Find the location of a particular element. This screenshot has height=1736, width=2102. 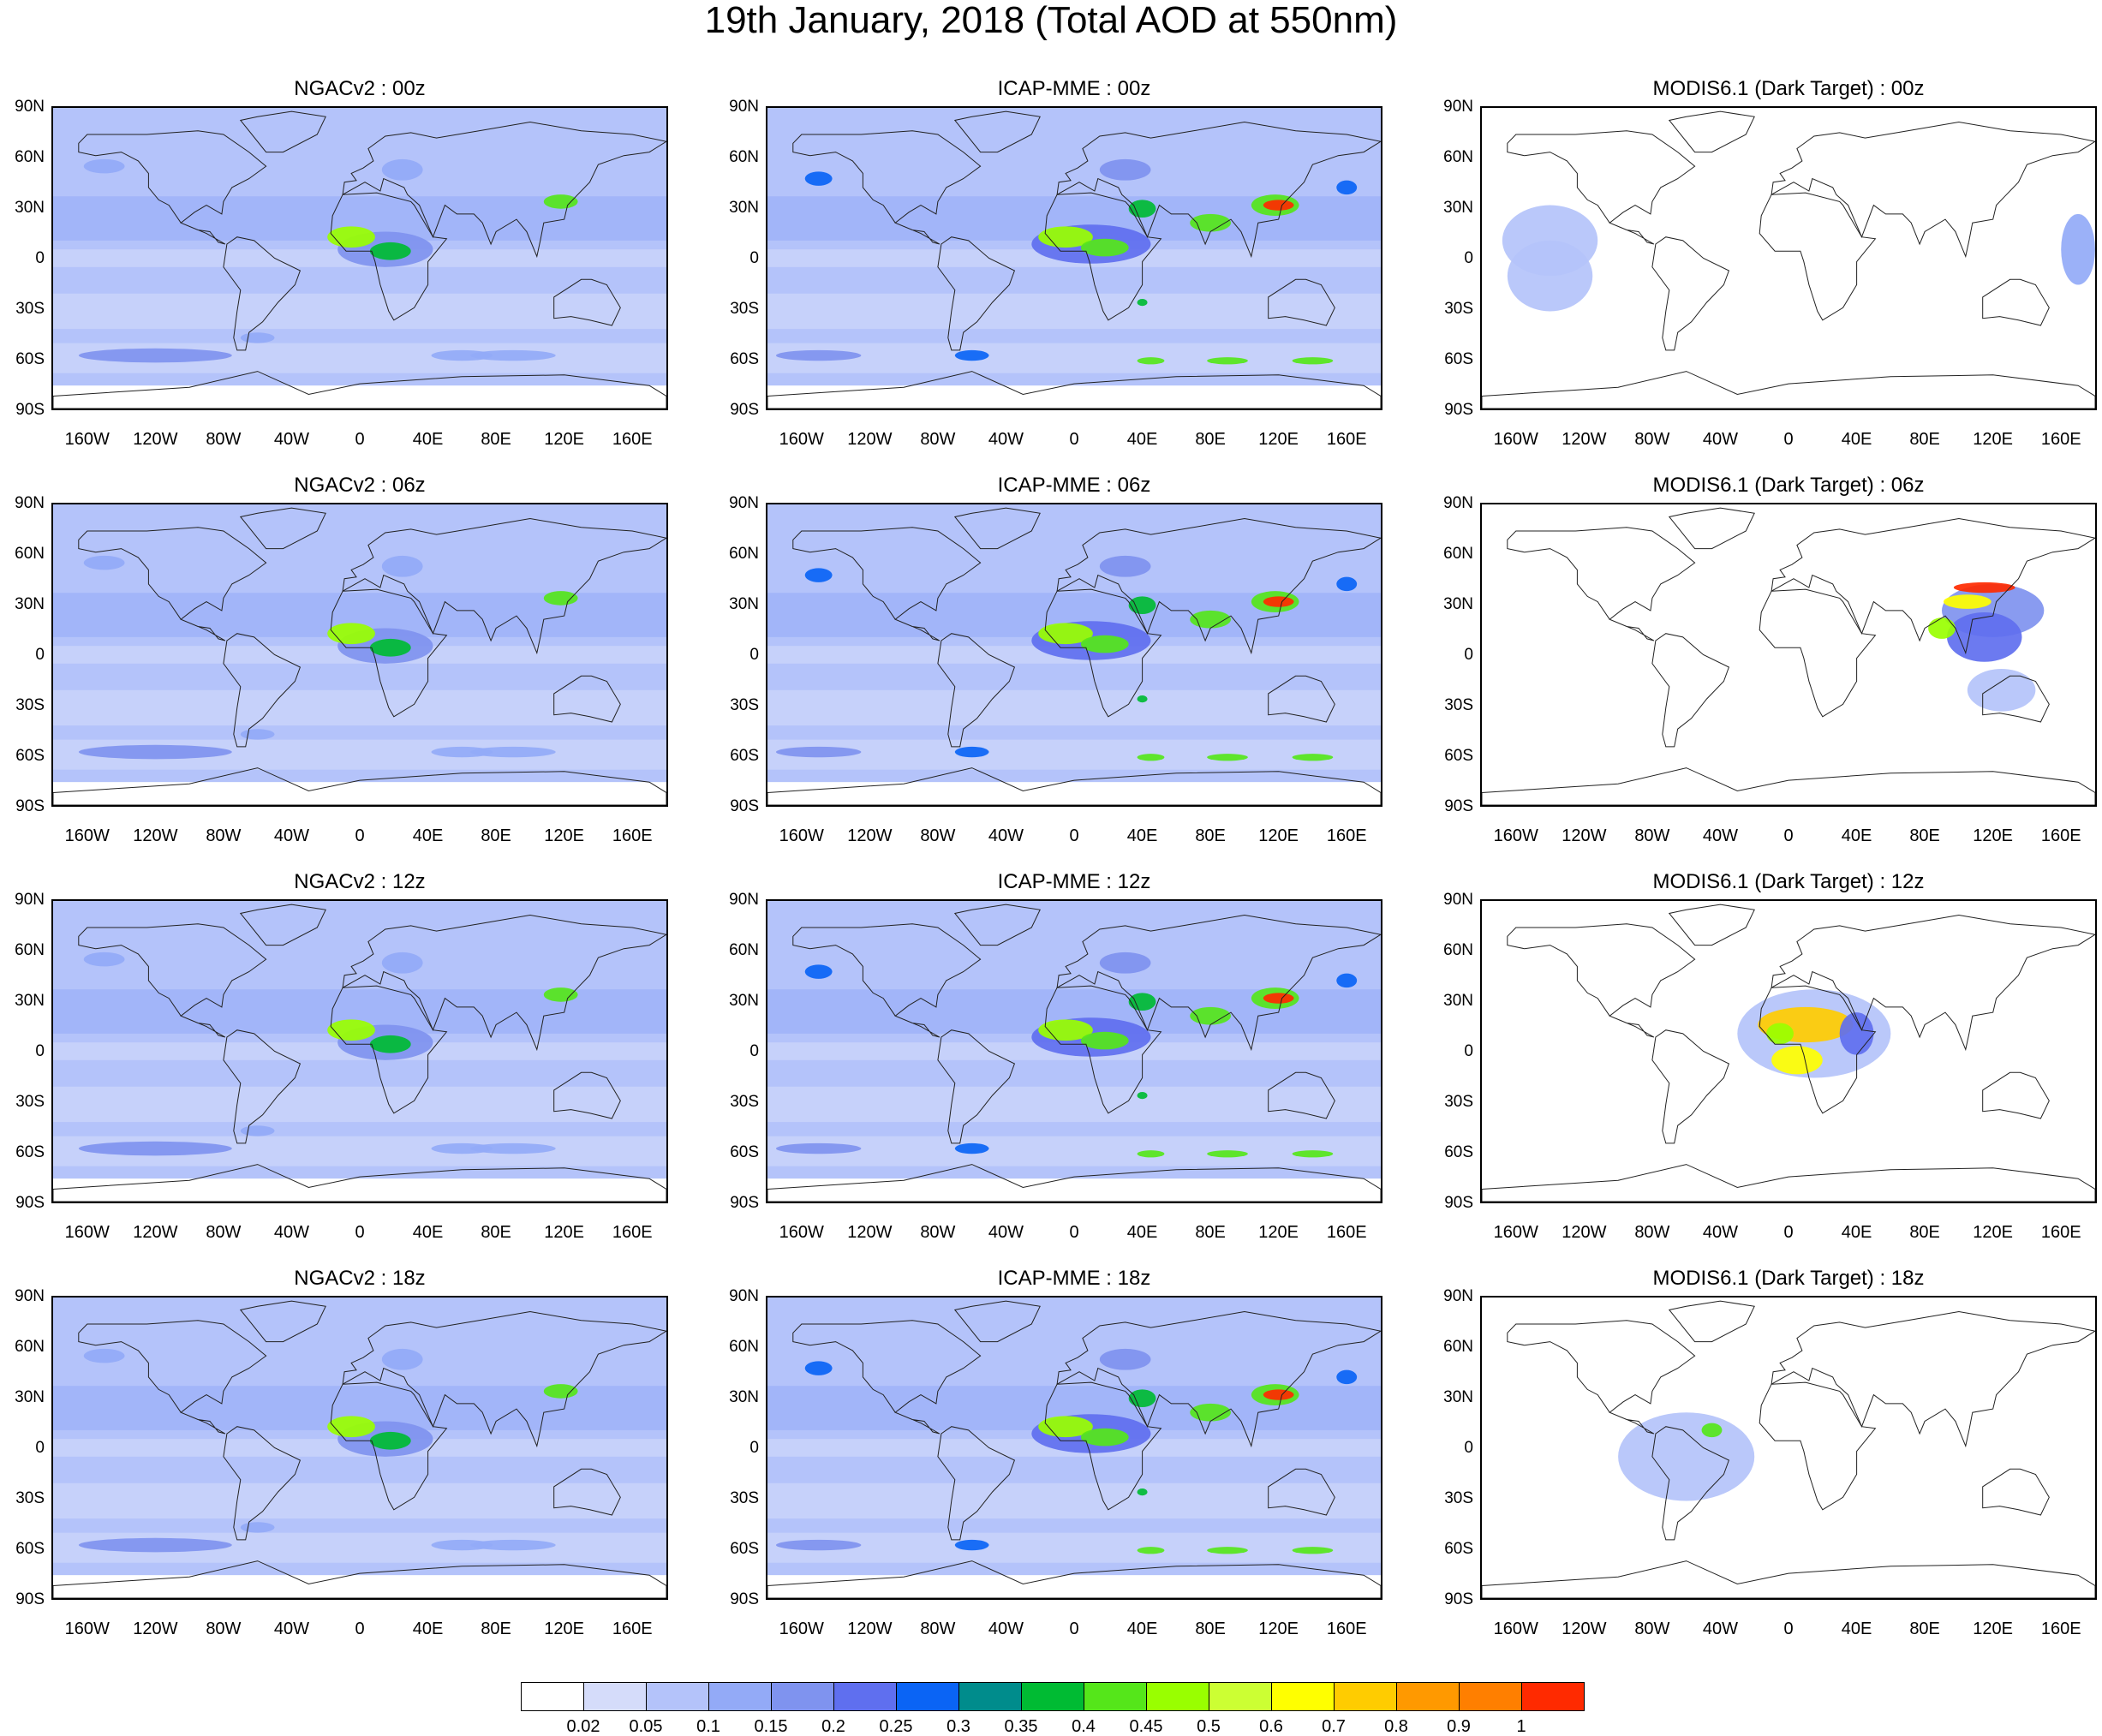

panel-title: ICAP-MME : 06z is located at coordinates (1074, 485).